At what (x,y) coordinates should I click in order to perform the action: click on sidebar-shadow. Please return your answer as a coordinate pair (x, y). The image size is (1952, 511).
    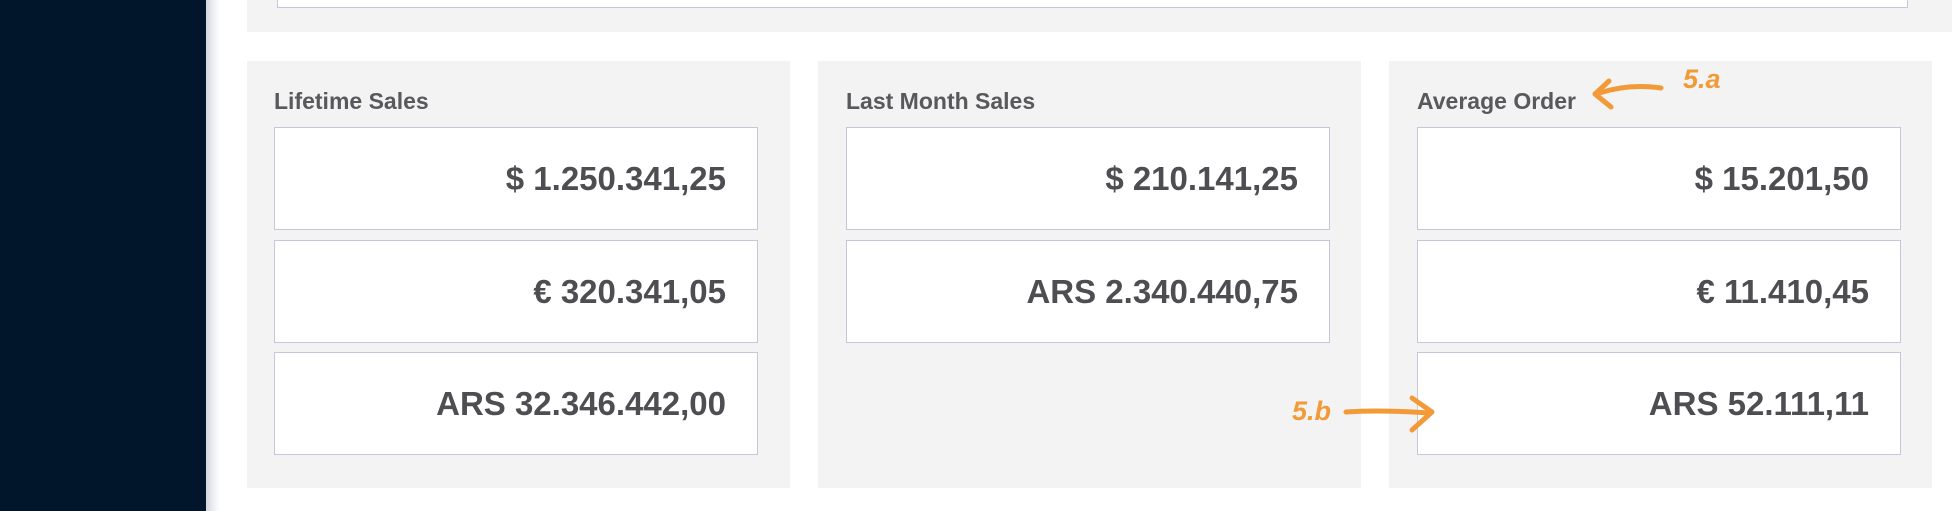
    Looking at the image, I should click on (213, 255).